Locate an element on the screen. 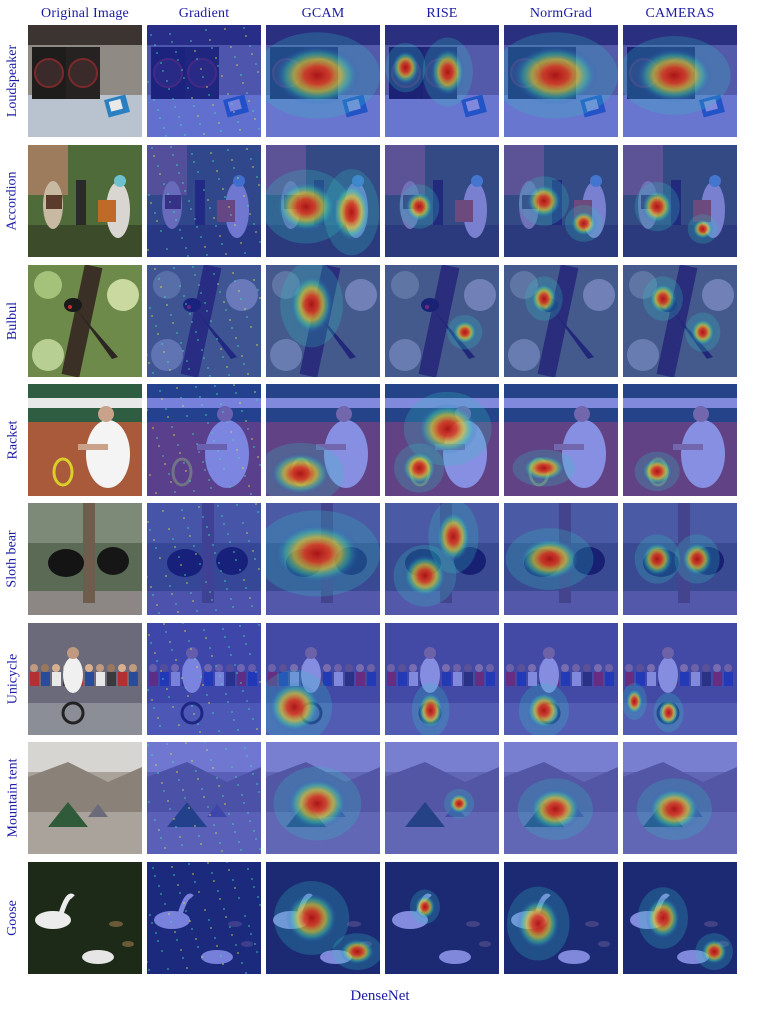 Image resolution: width=760 pixels, height=1015 pixels. row-label-6: Mountain tent is located at coordinates (13, 798).